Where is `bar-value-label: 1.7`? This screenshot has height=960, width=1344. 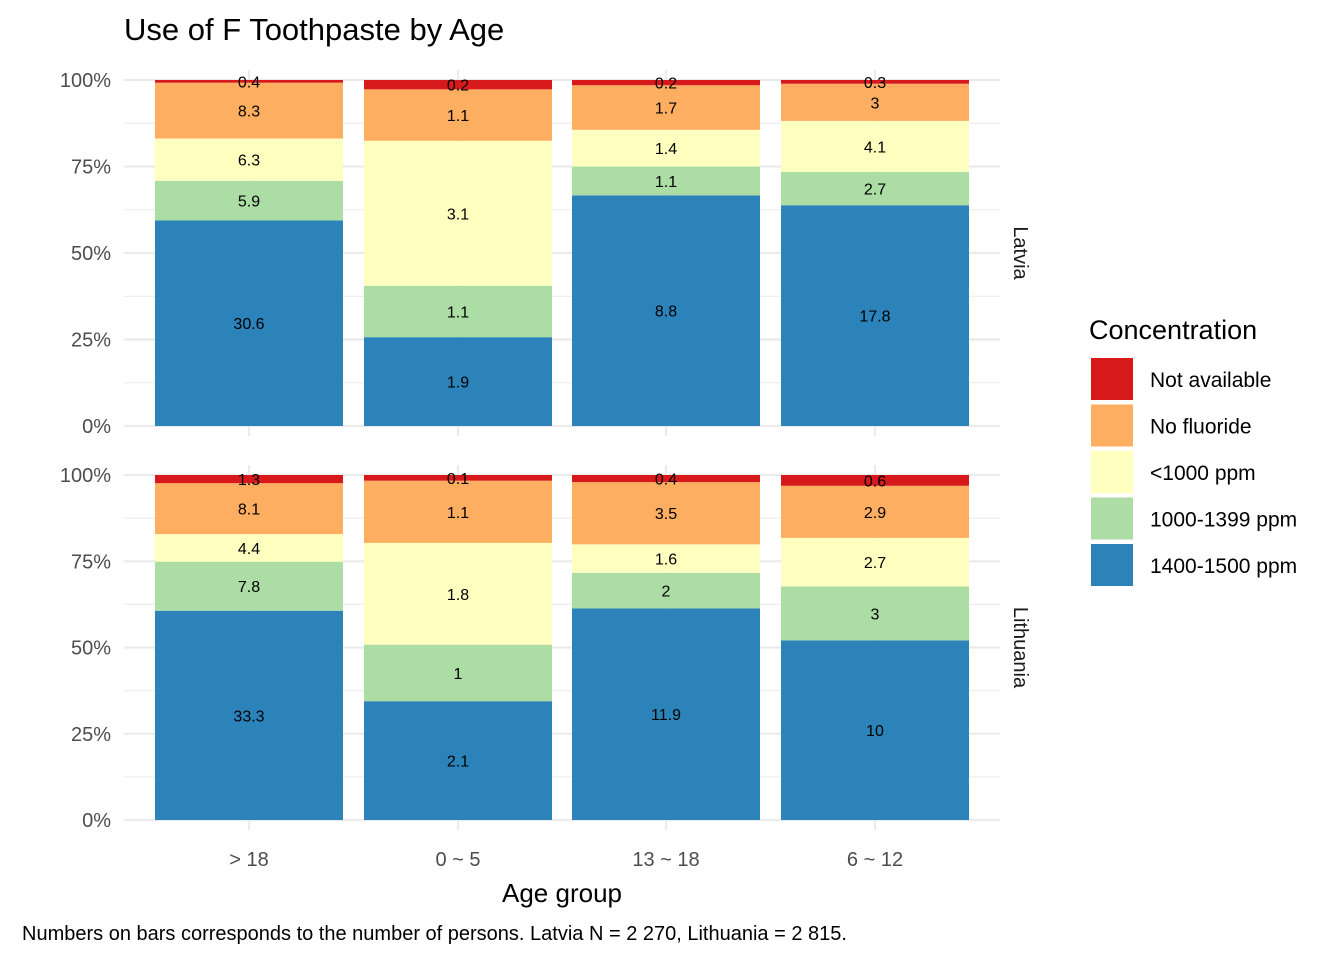 bar-value-label: 1.7 is located at coordinates (666, 109).